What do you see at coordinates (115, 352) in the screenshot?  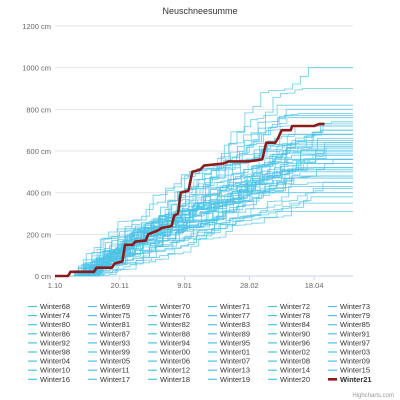 I see `legend-item-winter99: Winter99` at bounding box center [115, 352].